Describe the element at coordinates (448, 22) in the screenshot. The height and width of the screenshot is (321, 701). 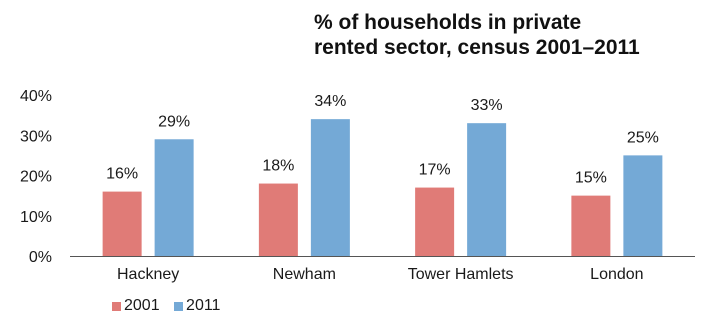
I see `chart-title-line-1: % of households in private` at that location.